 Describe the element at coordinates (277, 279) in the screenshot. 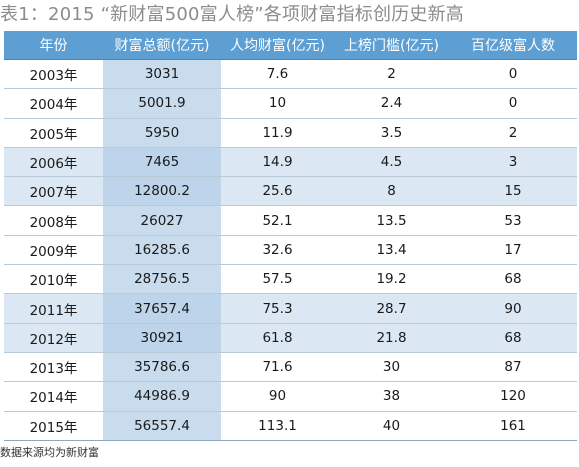

I see `cell-avg-wealth: 57.5` at that location.